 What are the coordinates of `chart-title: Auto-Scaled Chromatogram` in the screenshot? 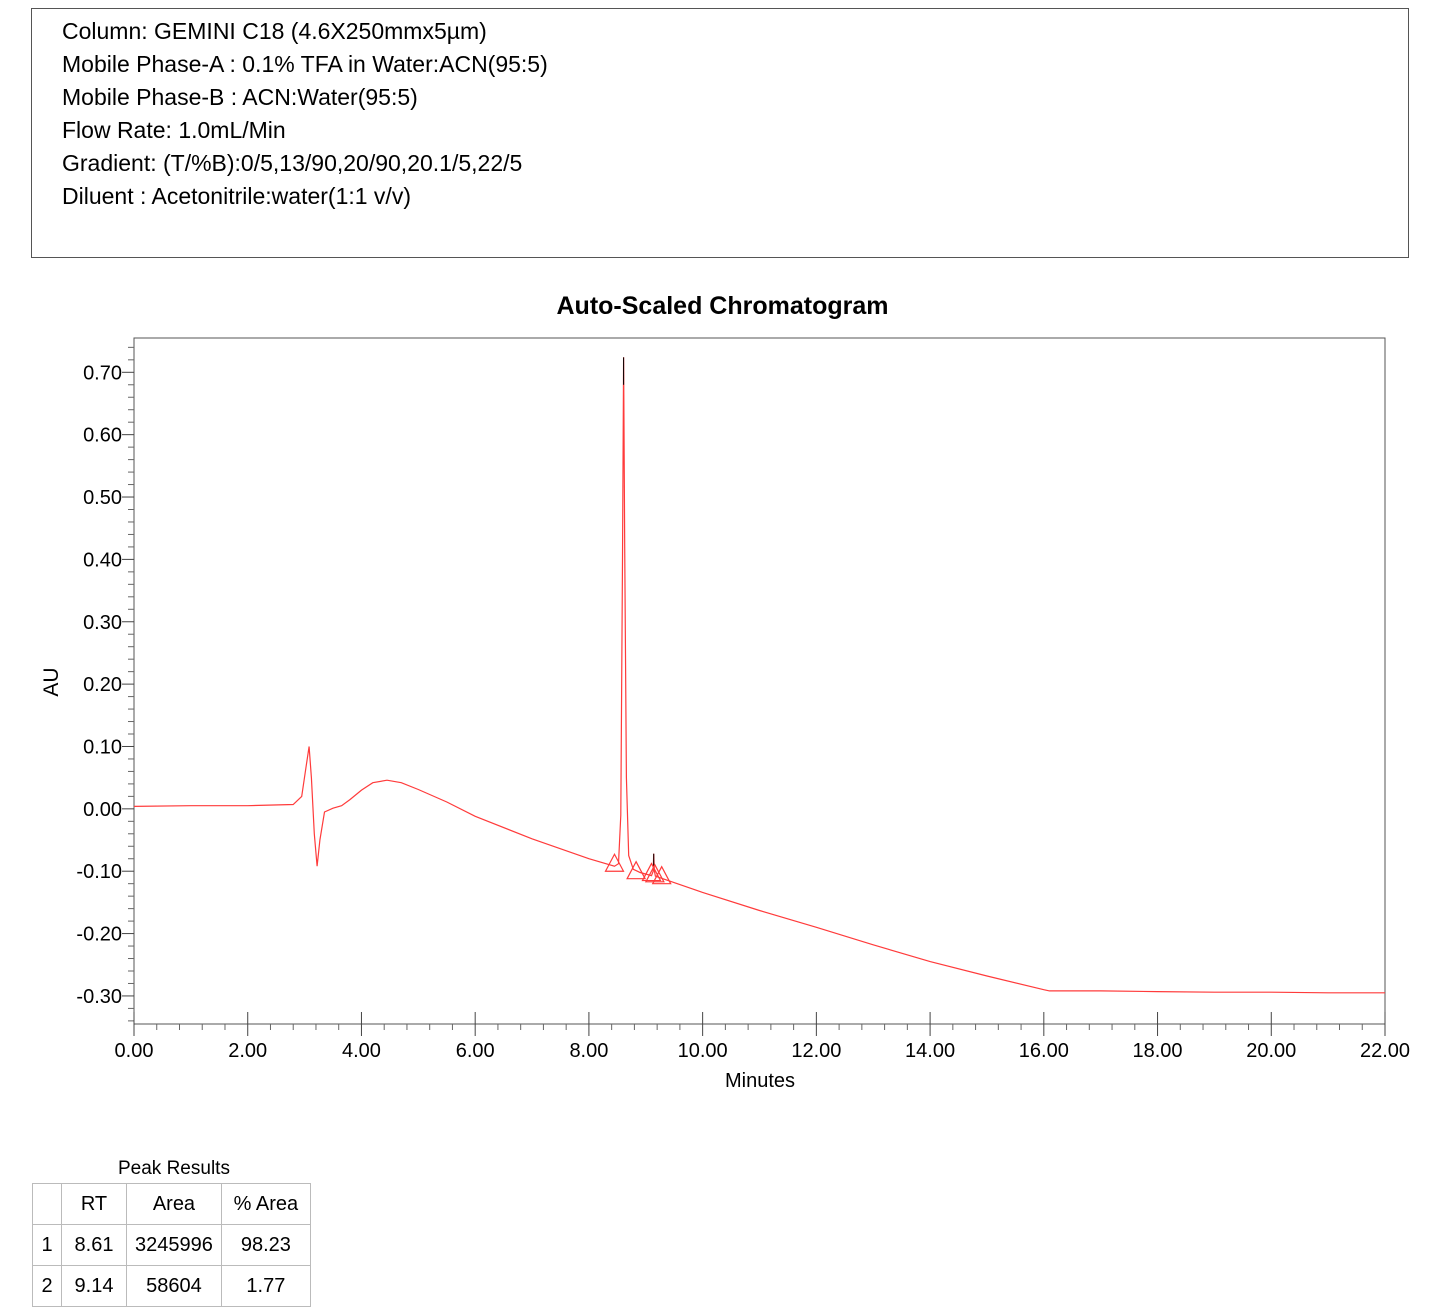 It's located at (722, 306).